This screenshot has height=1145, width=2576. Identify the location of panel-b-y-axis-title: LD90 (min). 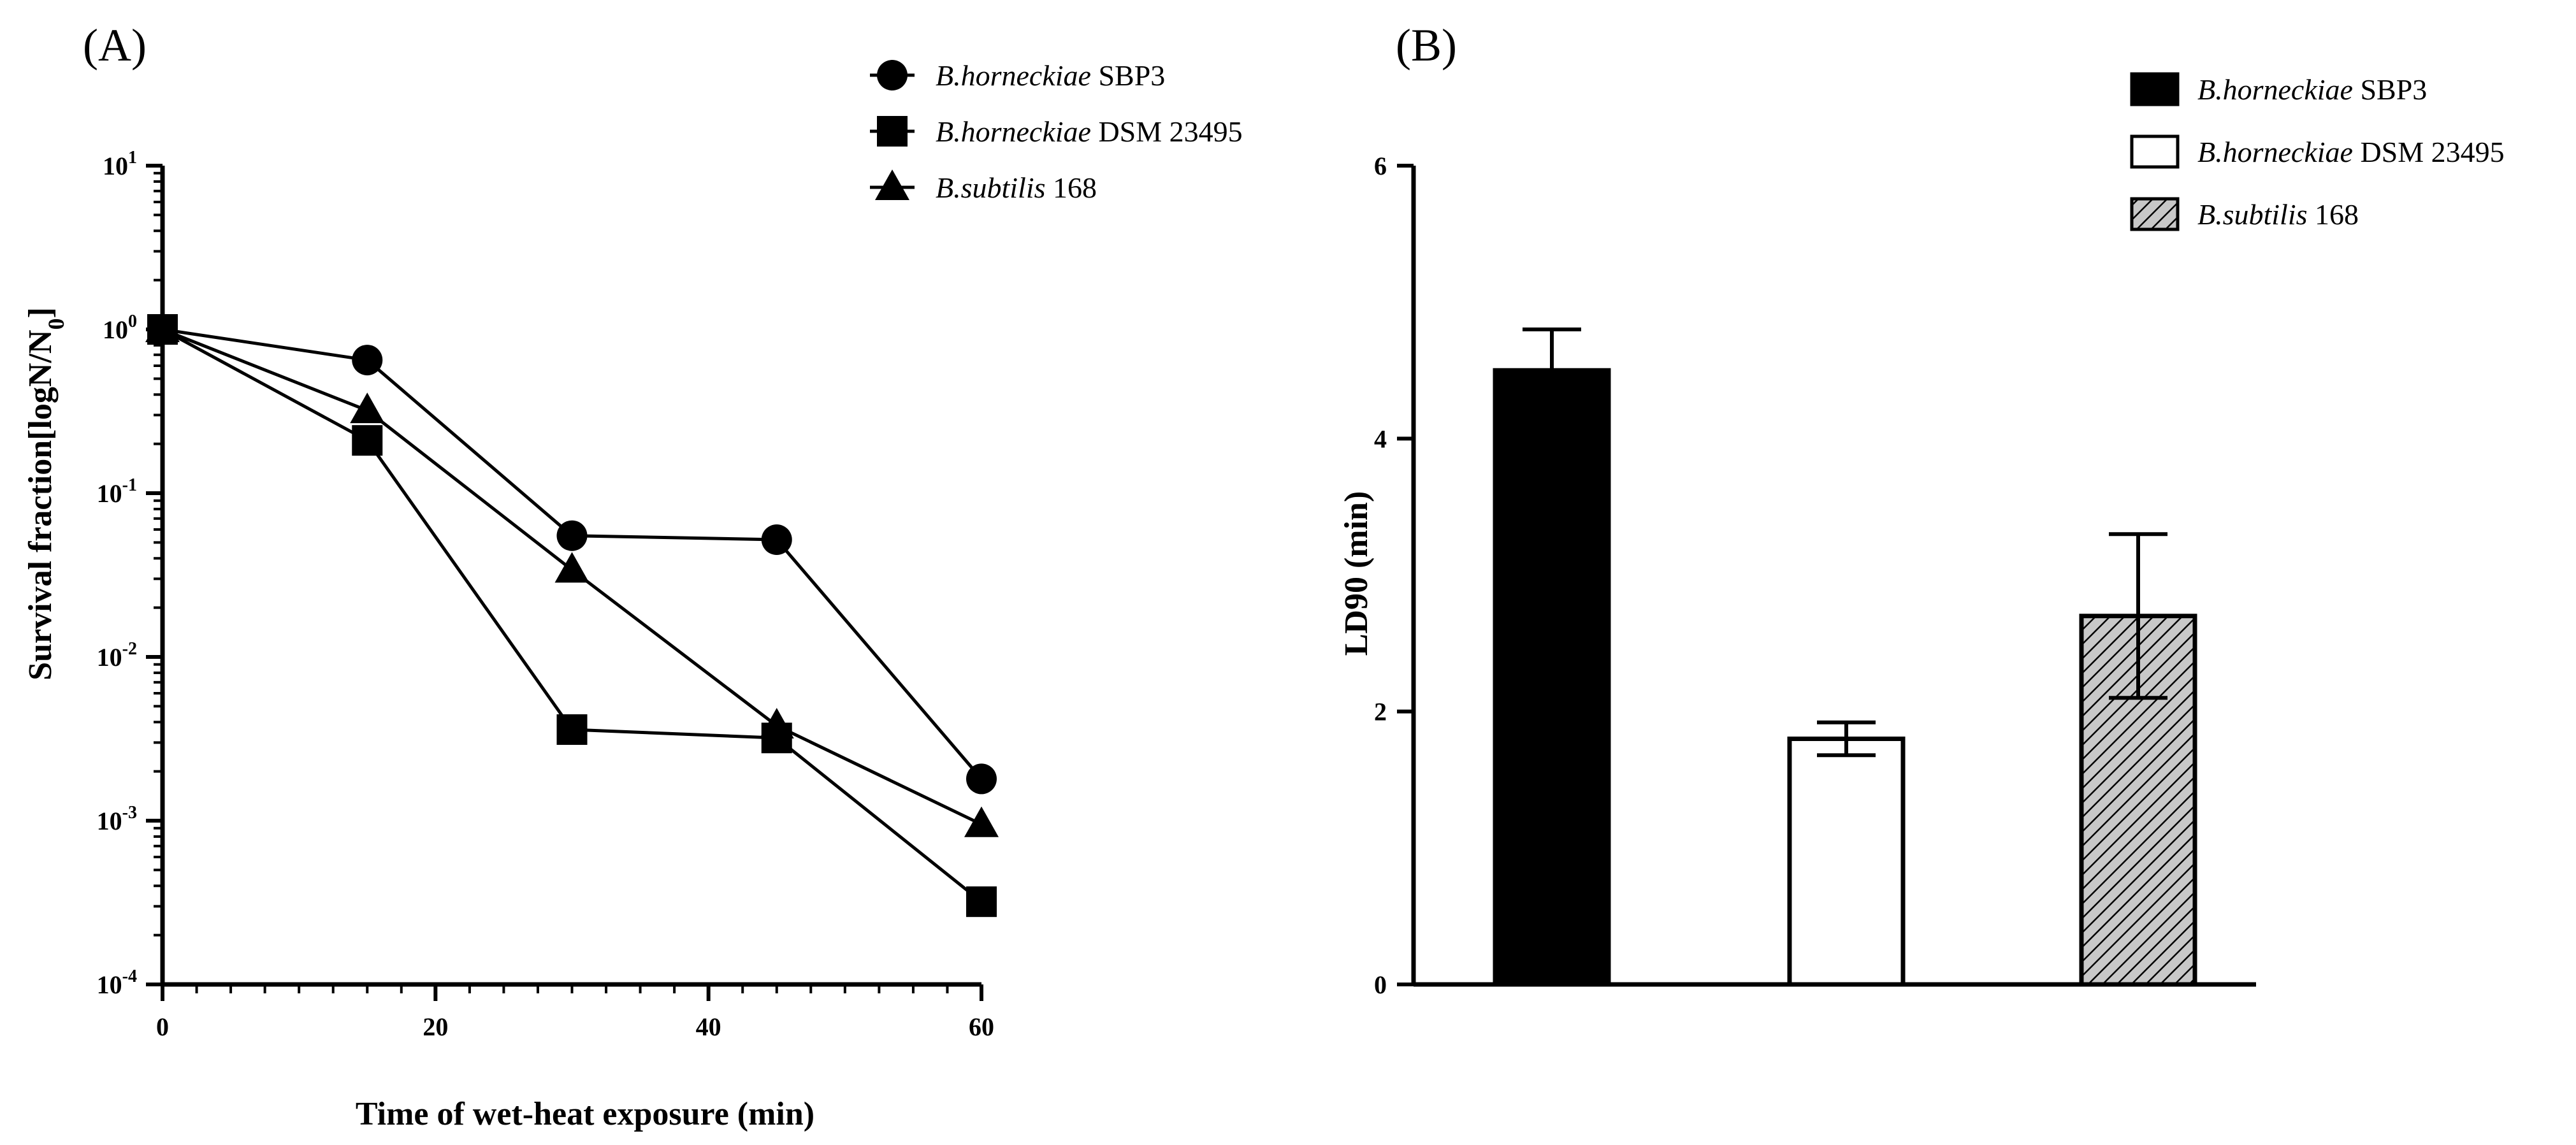
(1356, 573).